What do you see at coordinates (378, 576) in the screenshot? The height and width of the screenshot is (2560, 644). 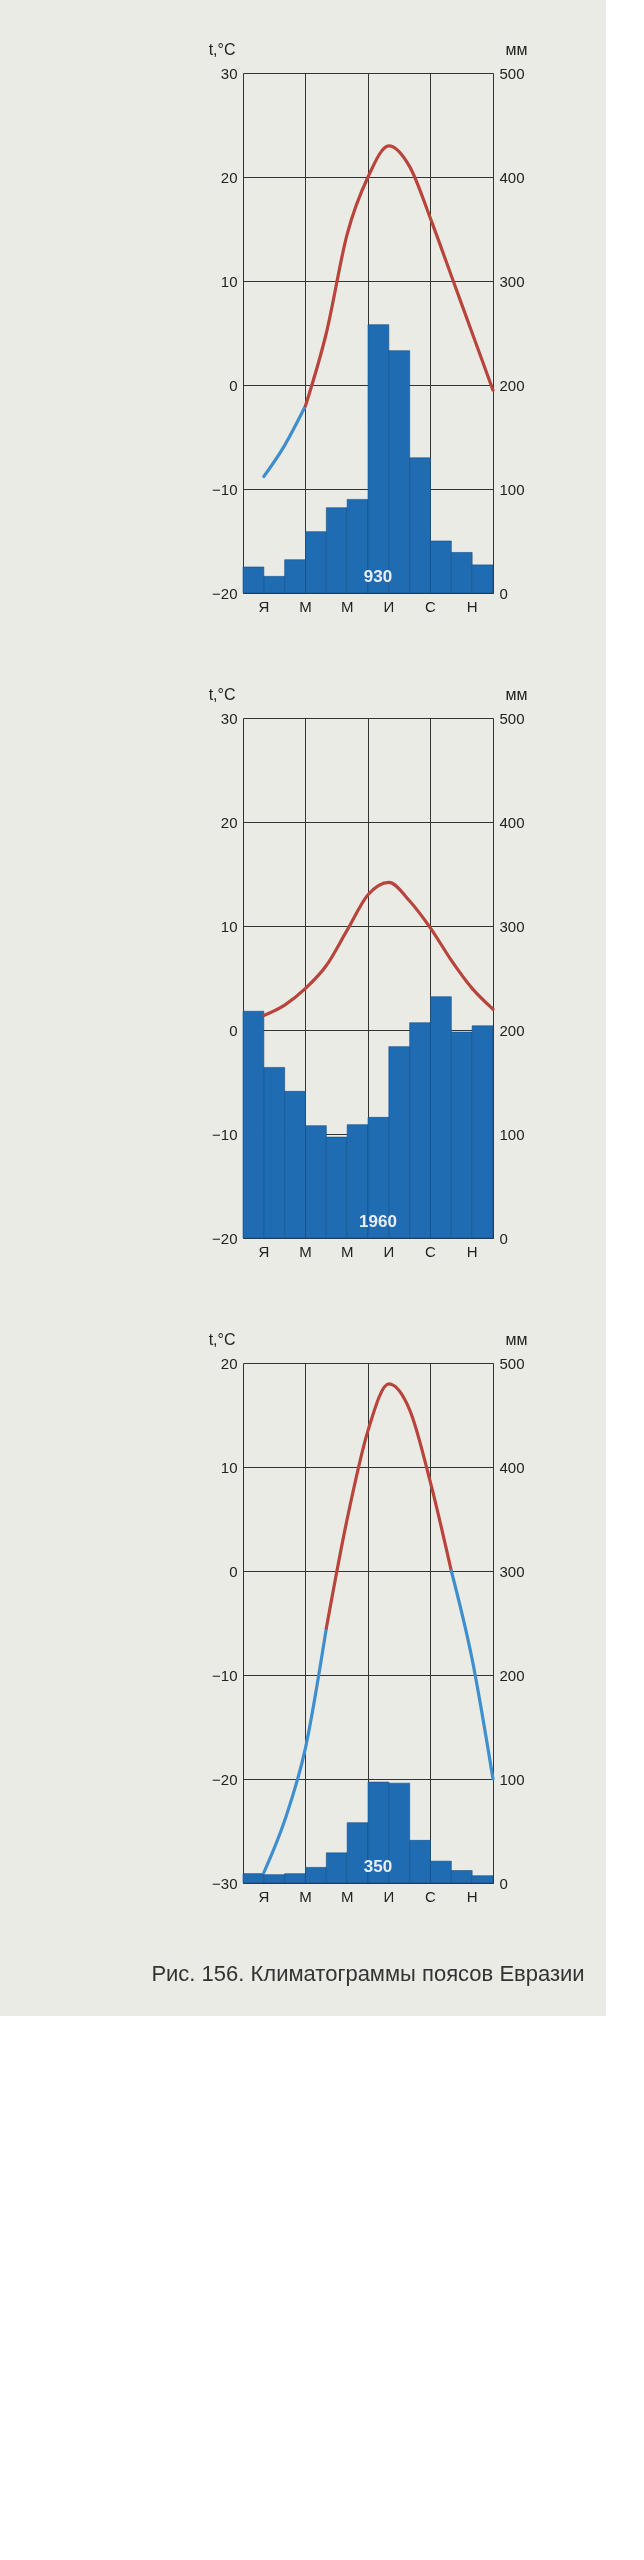 I see `annotation: 930` at bounding box center [378, 576].